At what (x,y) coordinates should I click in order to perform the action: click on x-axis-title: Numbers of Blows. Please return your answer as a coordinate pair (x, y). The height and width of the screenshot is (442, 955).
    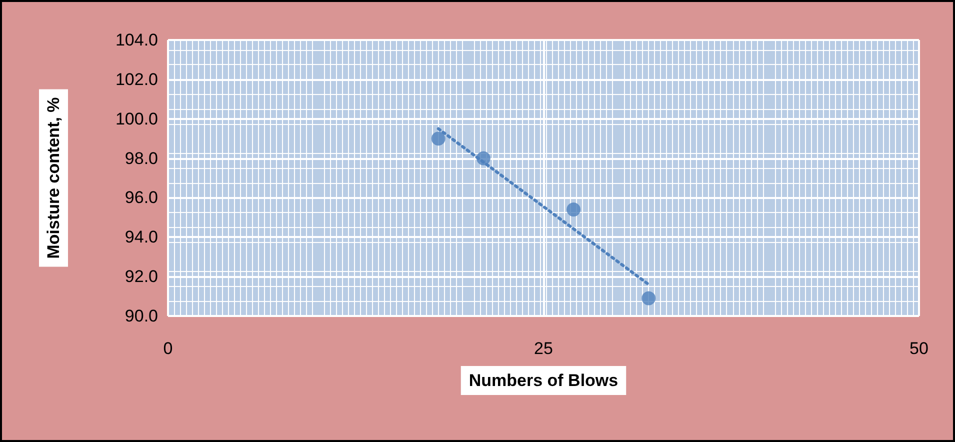
    Looking at the image, I should click on (543, 380).